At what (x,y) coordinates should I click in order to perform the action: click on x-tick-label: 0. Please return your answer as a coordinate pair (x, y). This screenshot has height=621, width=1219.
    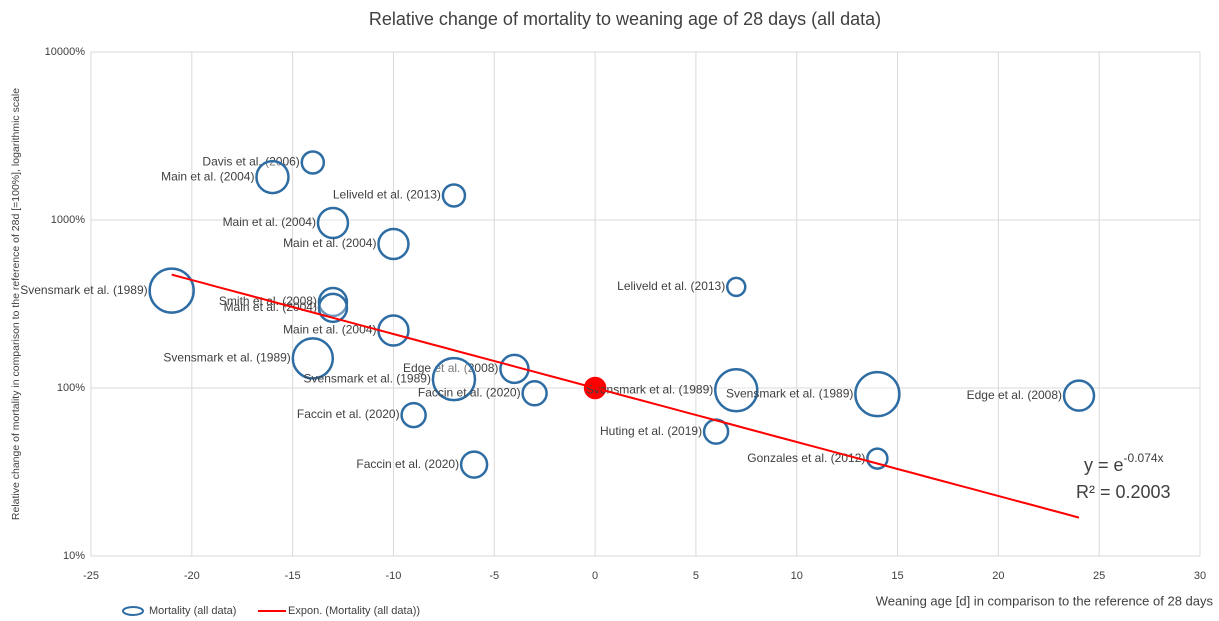
    Looking at the image, I should click on (595, 576).